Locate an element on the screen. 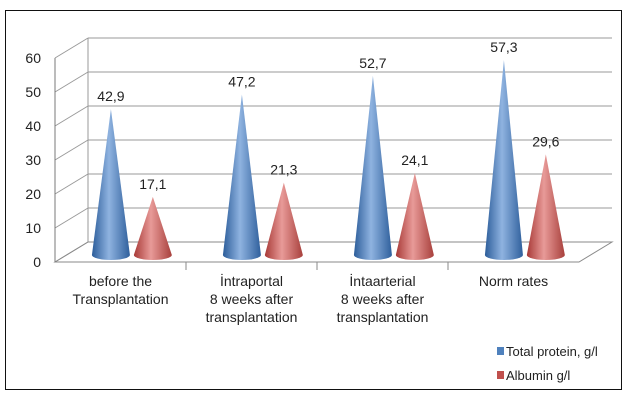 The height and width of the screenshot is (395, 628). data-label: 29,6 is located at coordinates (545, 141).